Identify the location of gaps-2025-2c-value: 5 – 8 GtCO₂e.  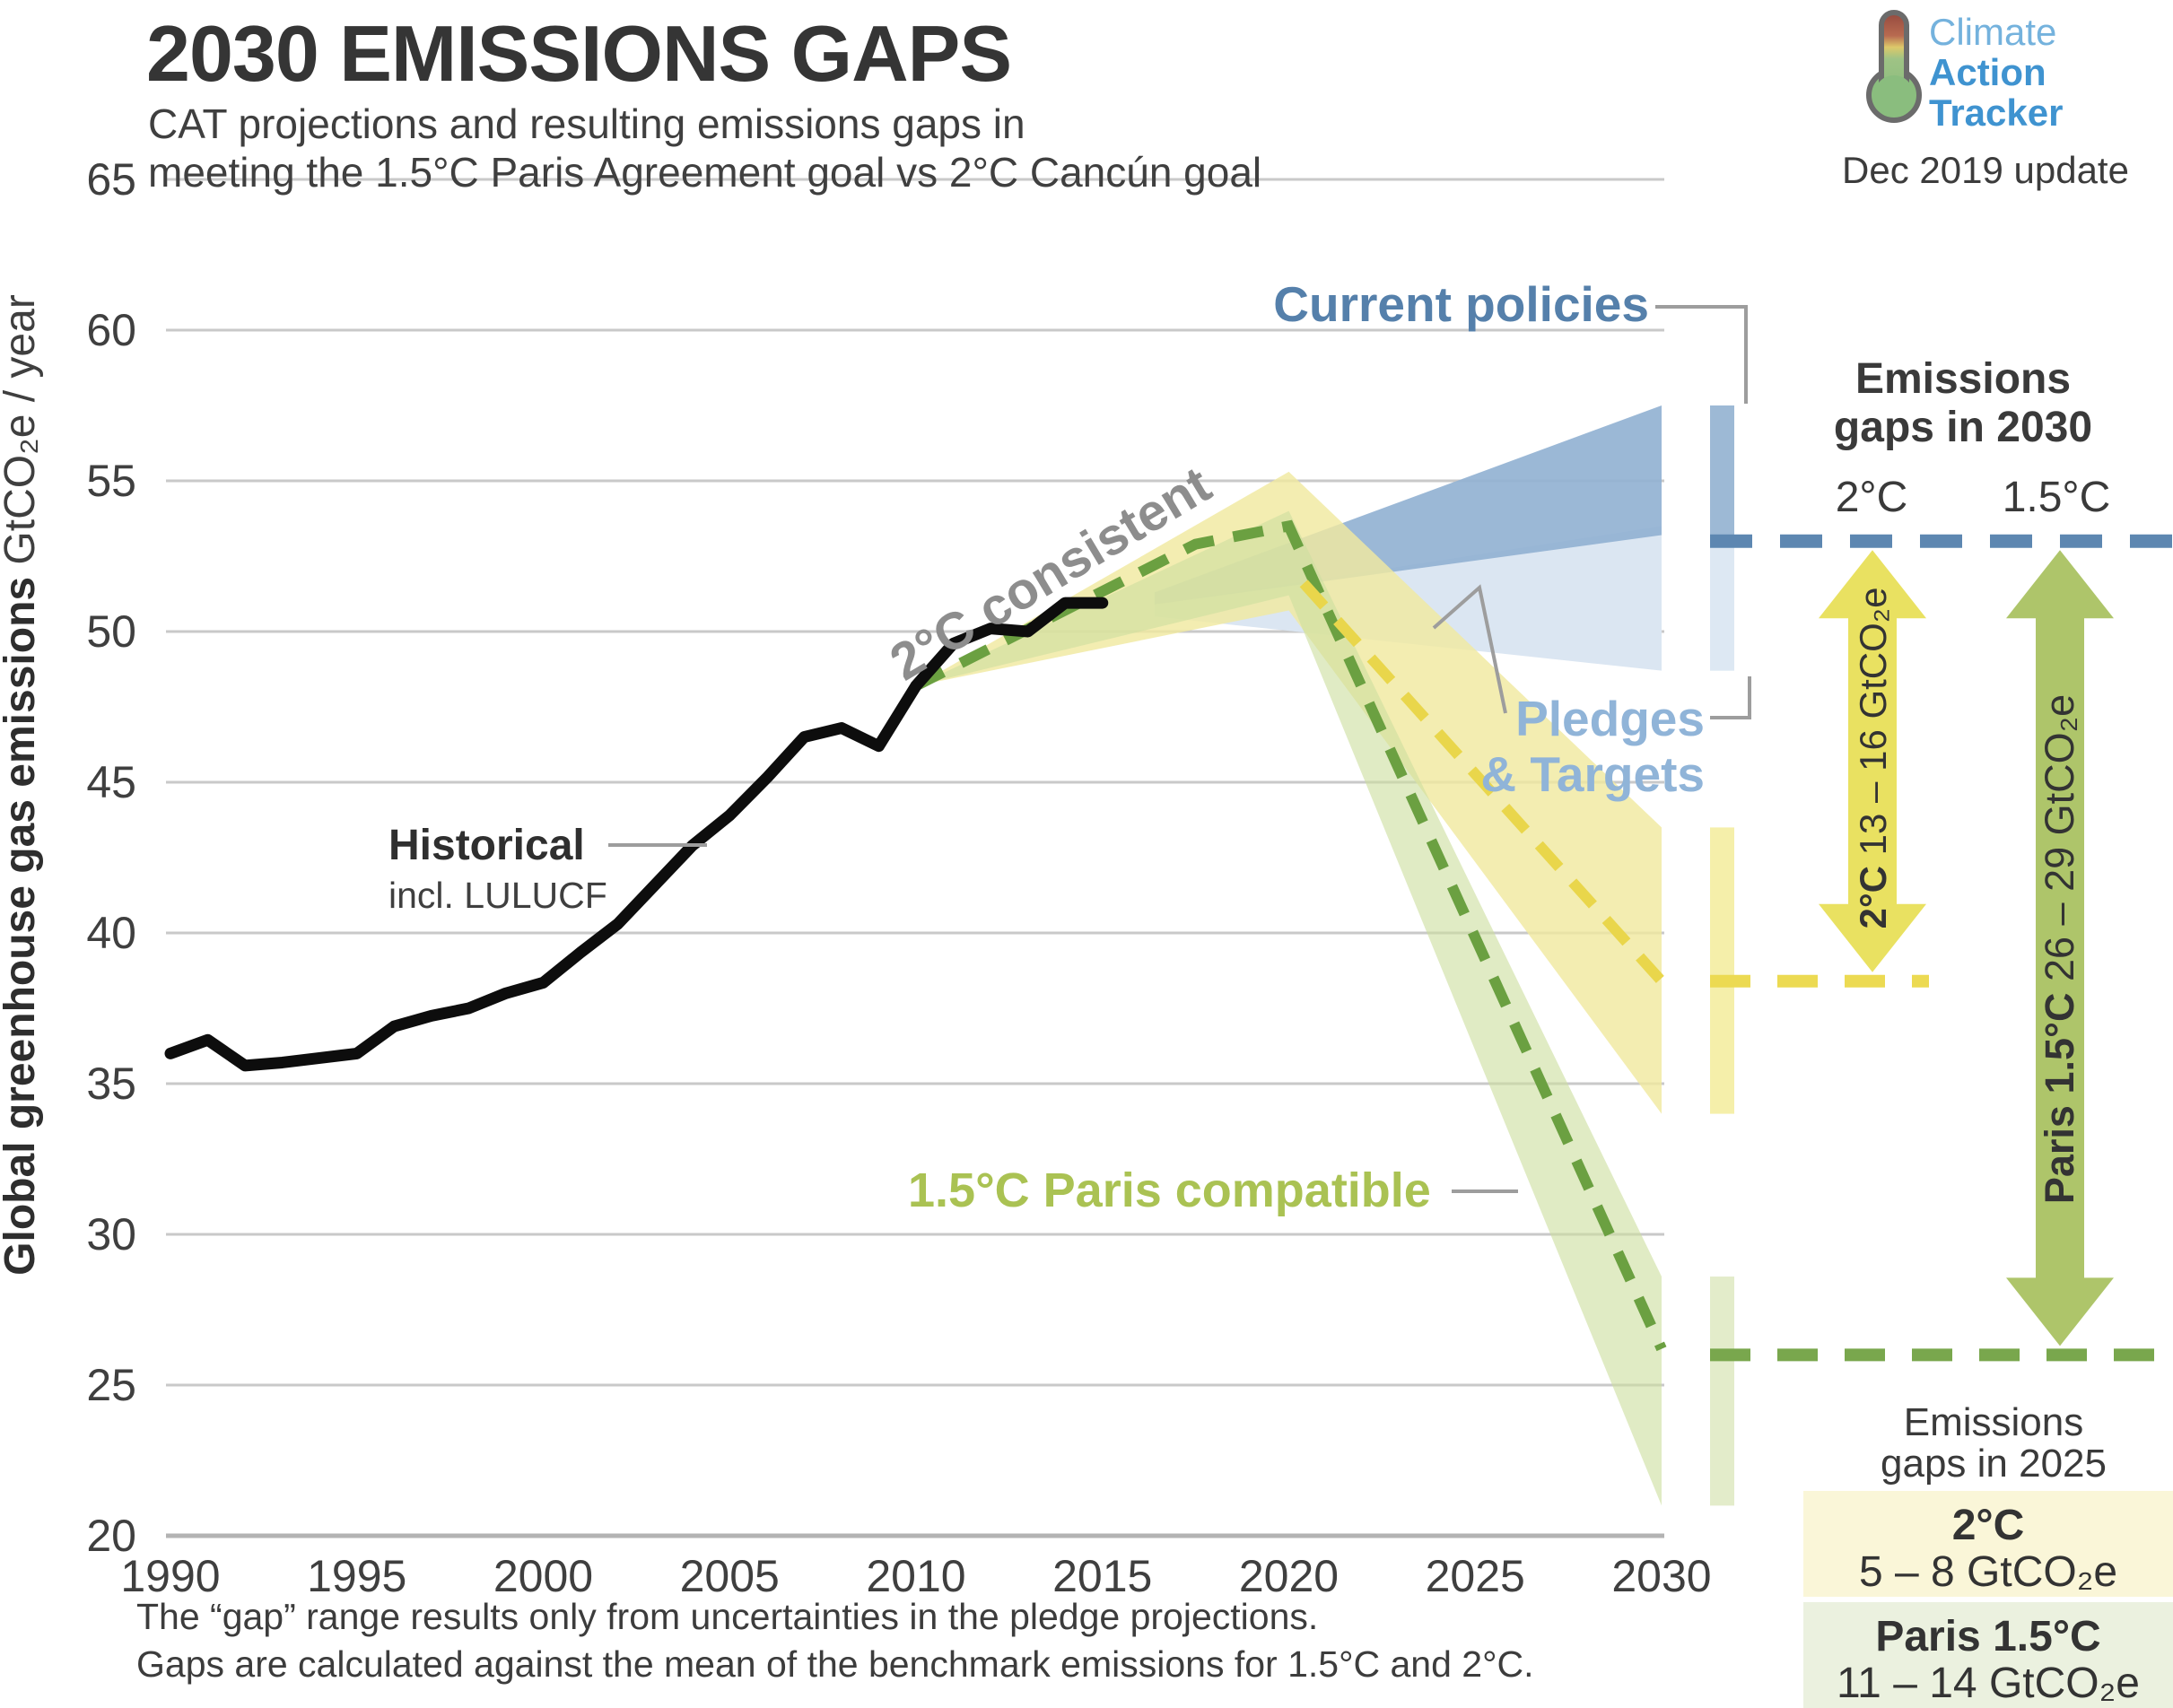
(1988, 1572).